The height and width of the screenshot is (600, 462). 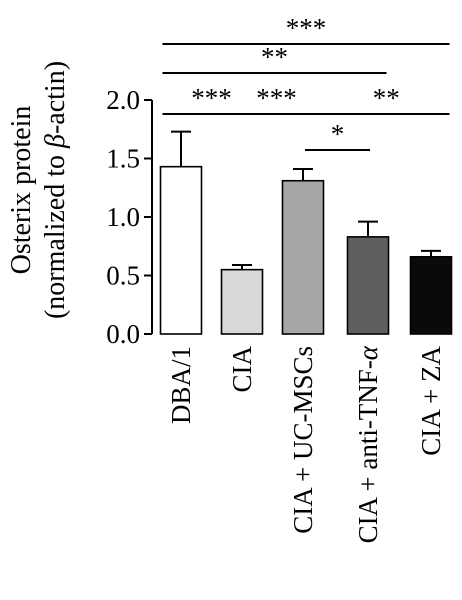 What do you see at coordinates (431, 401) in the screenshot?
I see `x-category-label: CIA + ZA` at bounding box center [431, 401].